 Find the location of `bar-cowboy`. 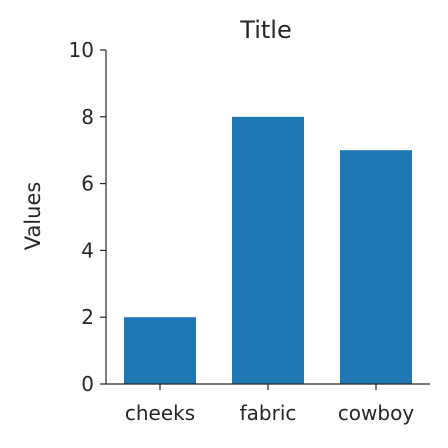

bar-cowboy is located at coordinates (376, 267).